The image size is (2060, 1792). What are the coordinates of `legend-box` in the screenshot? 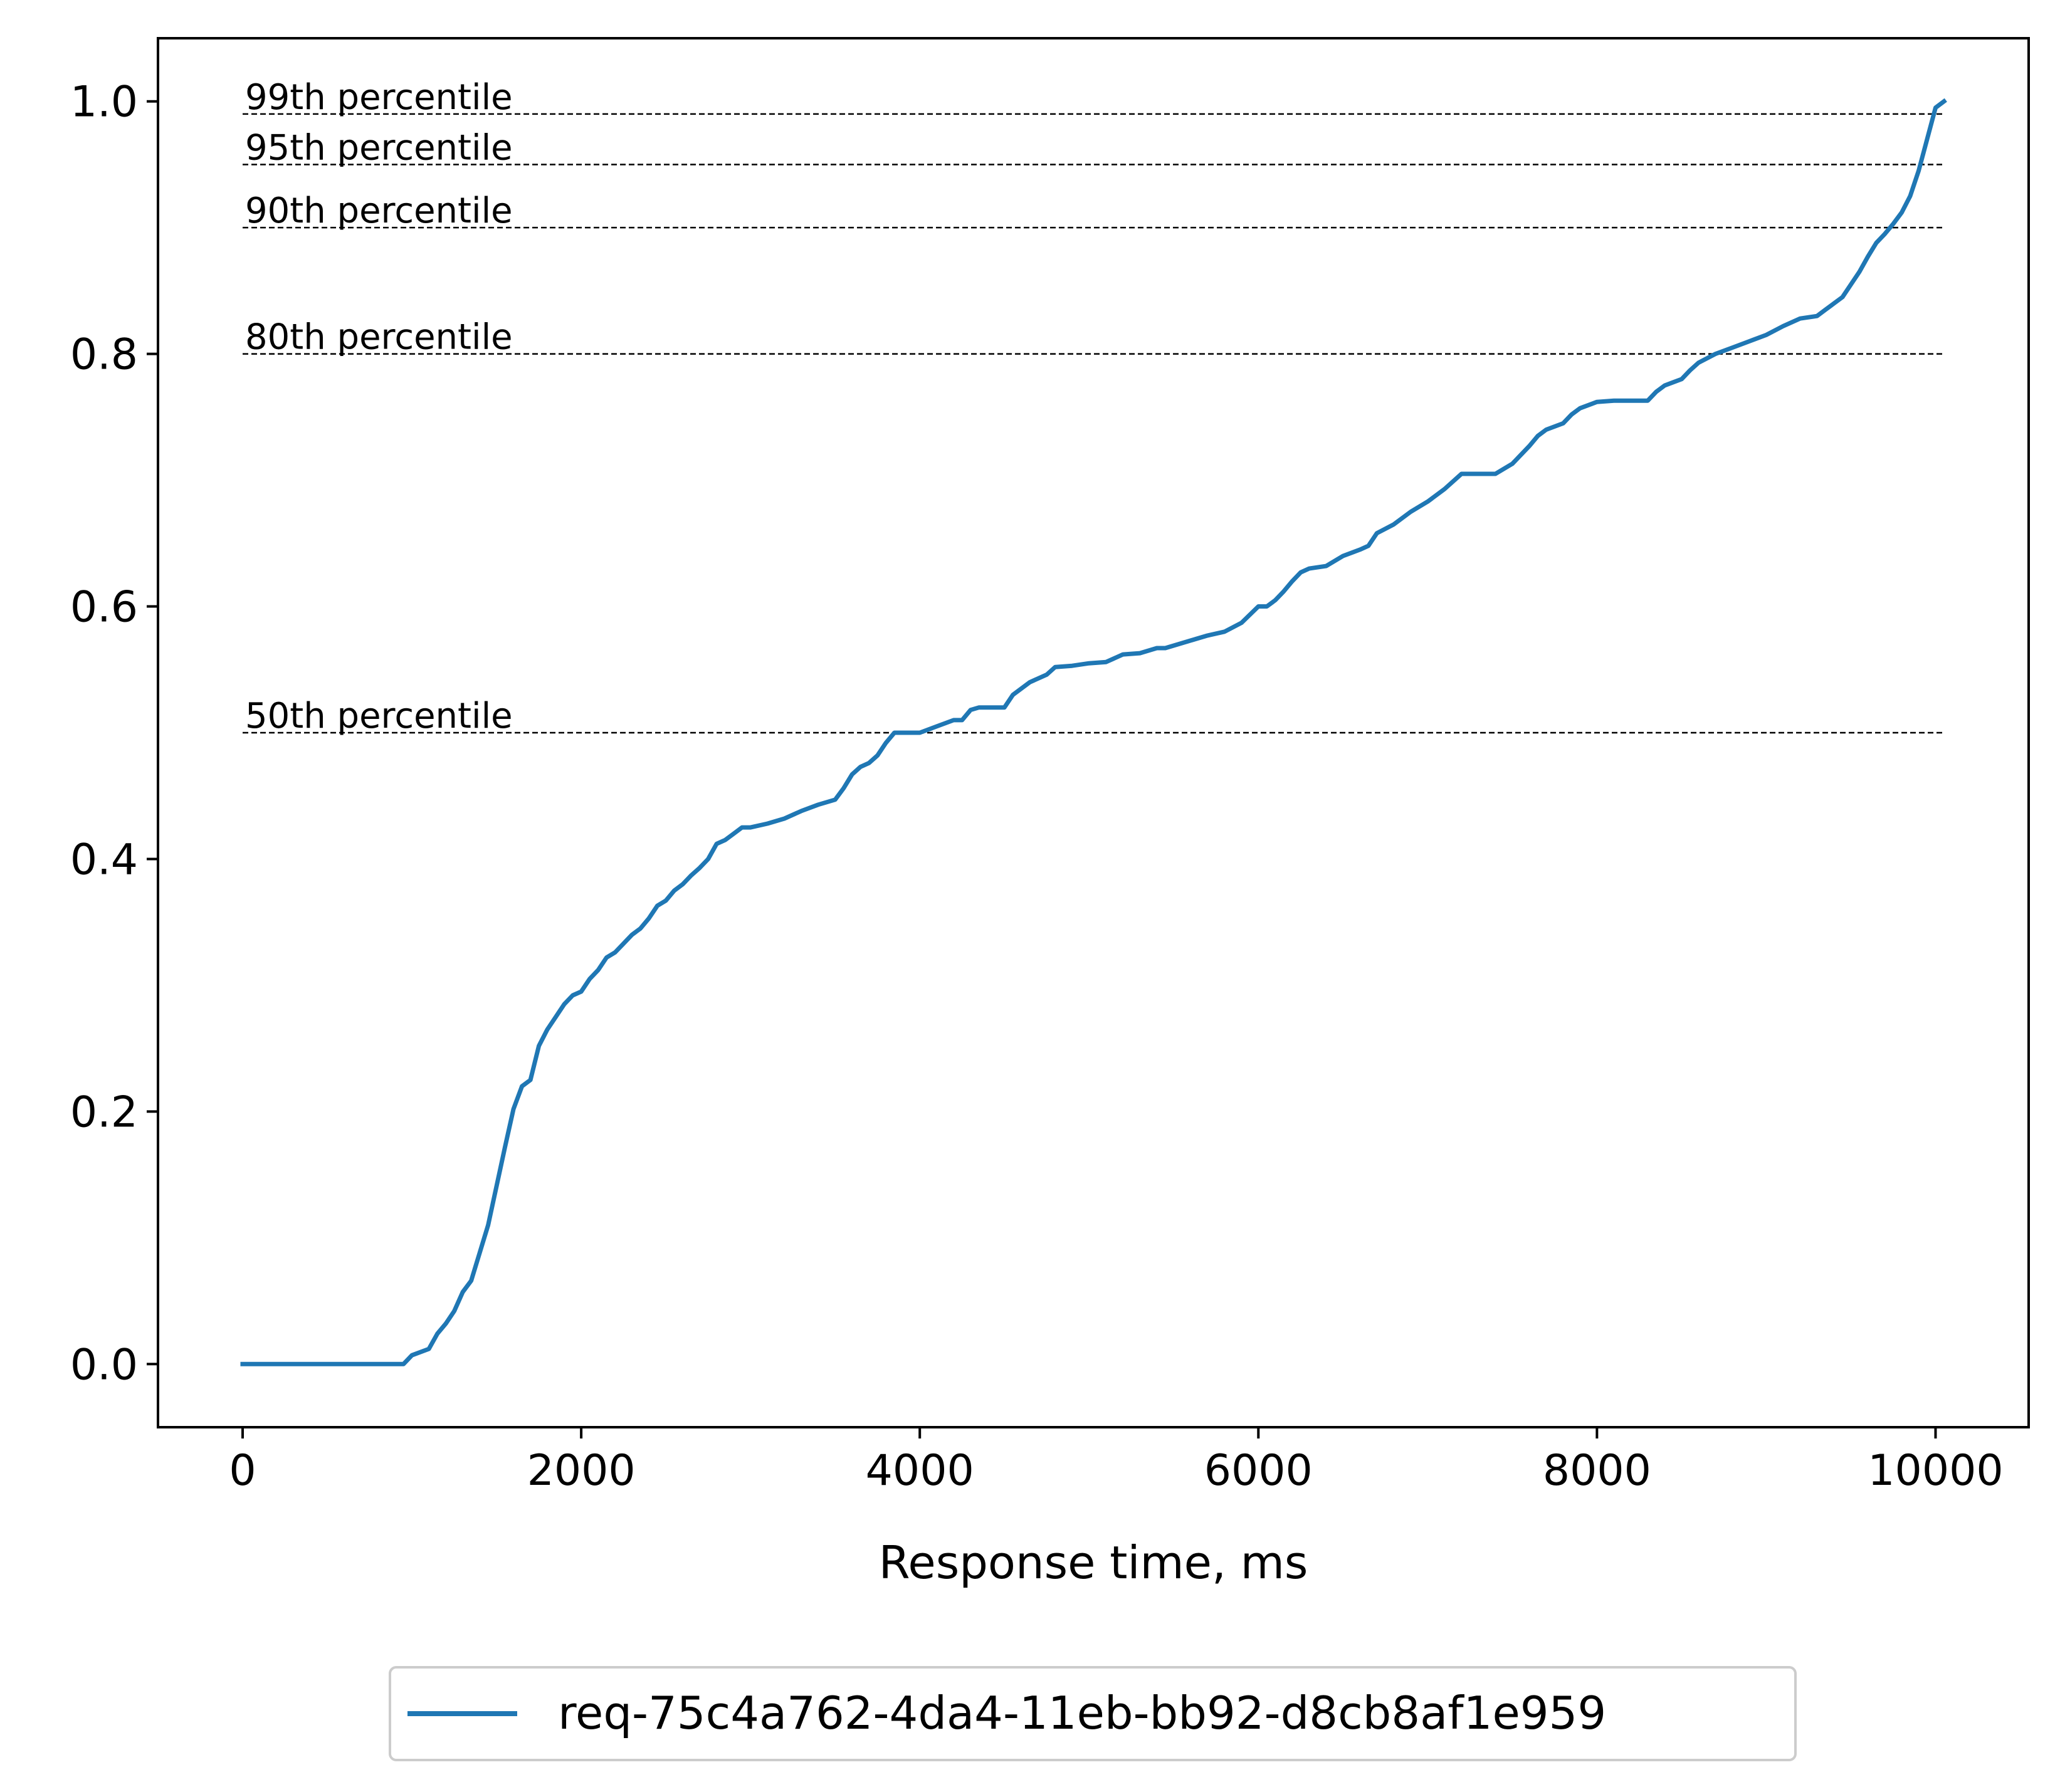 It's located at (1093, 1713).